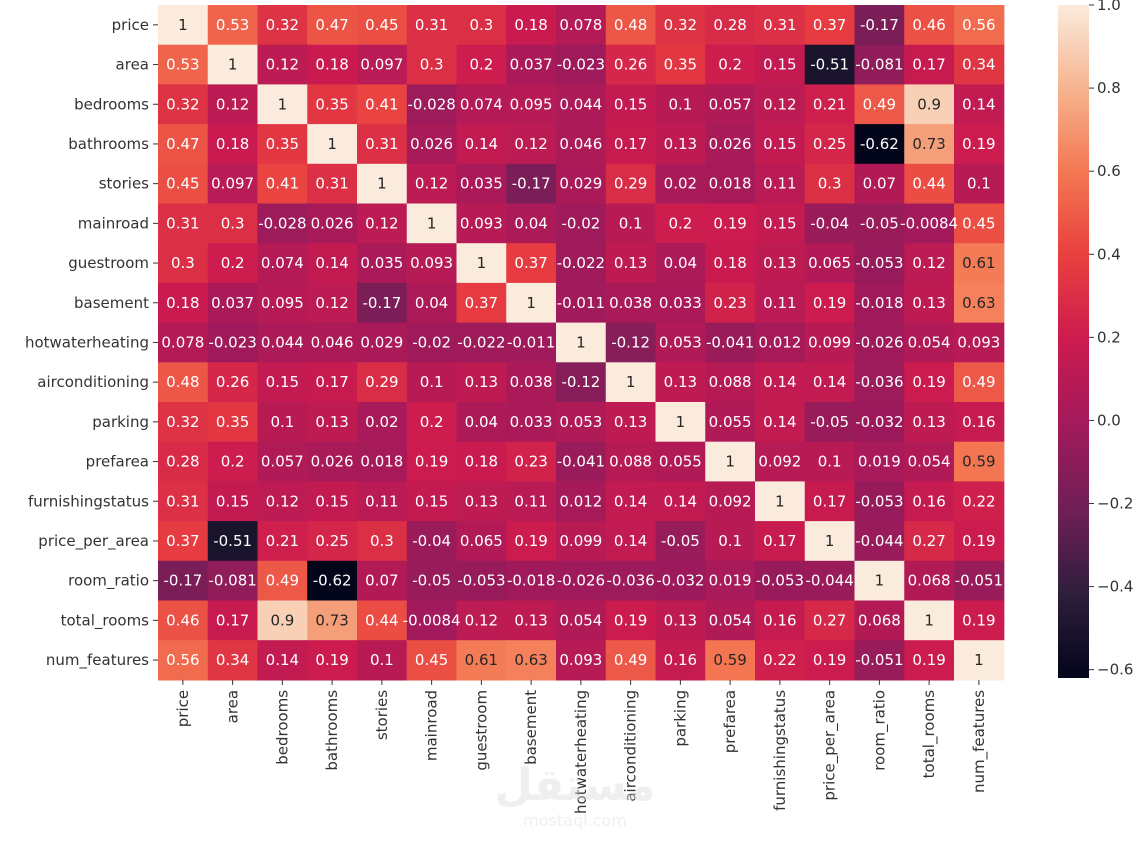 The image size is (1147, 845). I want to click on x-tick-label: basement, so click(531, 727).